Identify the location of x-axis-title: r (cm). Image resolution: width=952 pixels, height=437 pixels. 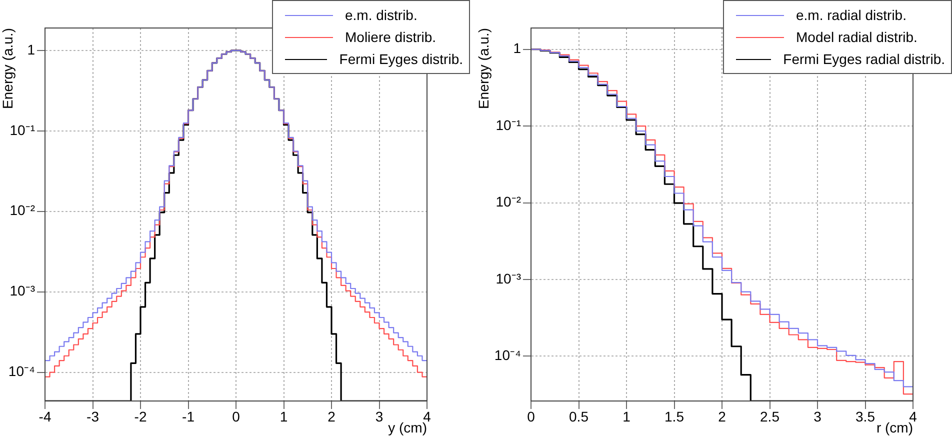
(894, 427).